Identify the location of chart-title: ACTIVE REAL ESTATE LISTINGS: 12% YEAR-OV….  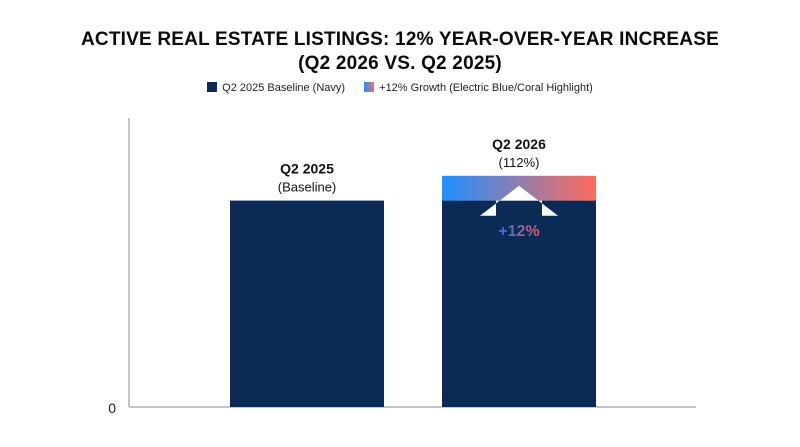
(400, 52).